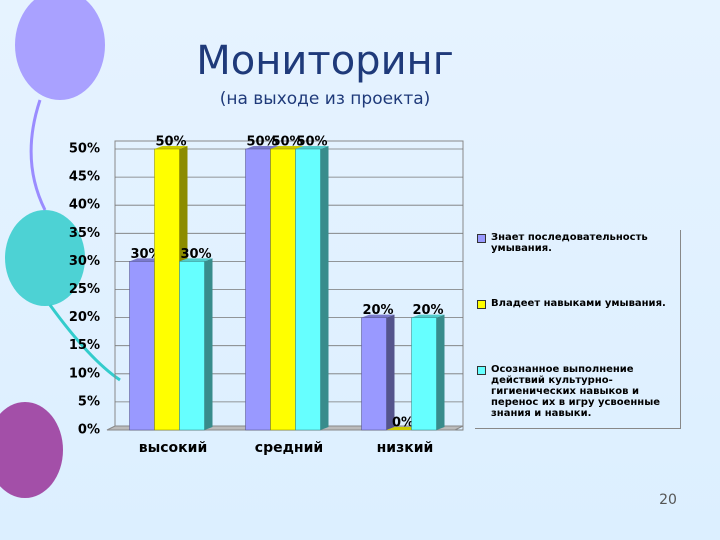  Describe the element at coordinates (84, 205) in the screenshot. I see `y-tick-label: 40%` at that location.